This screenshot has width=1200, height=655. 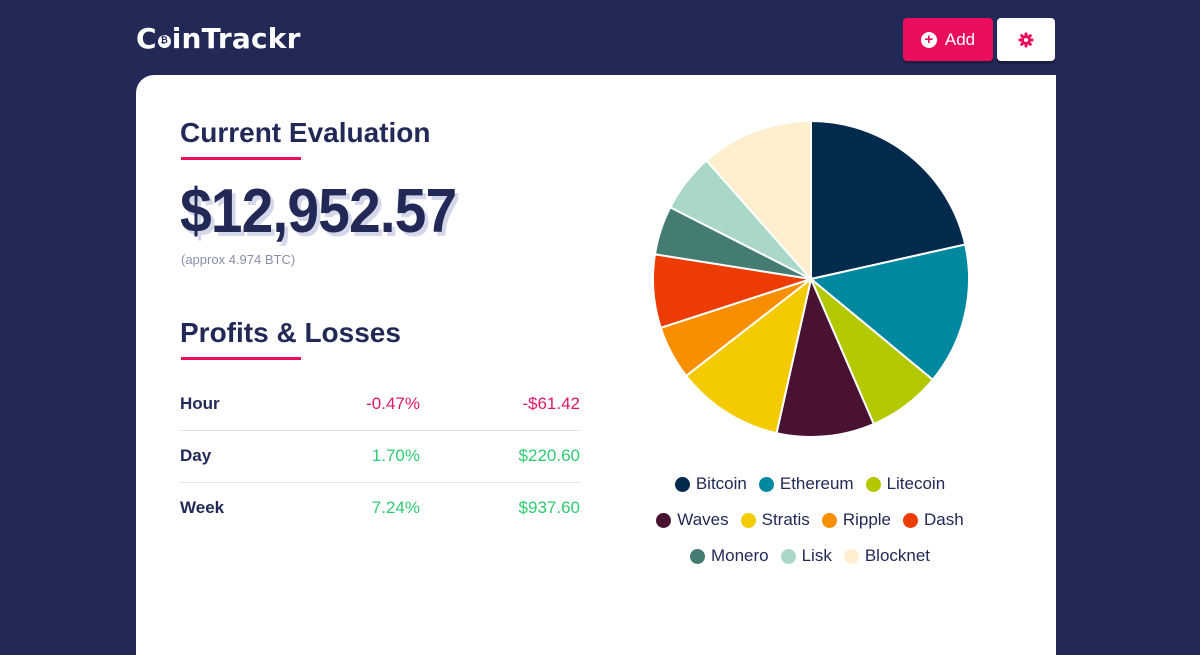 I want to click on settings-button, so click(x=1026, y=39).